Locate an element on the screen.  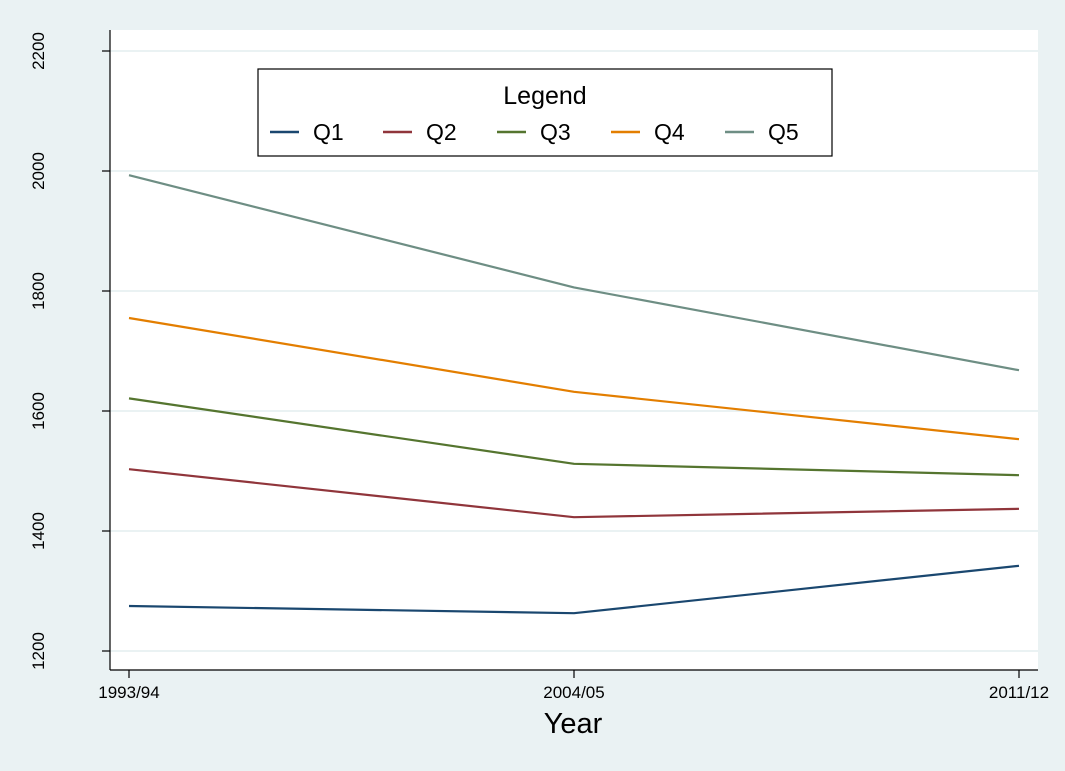
x-axis-title: Year is located at coordinates (573, 724).